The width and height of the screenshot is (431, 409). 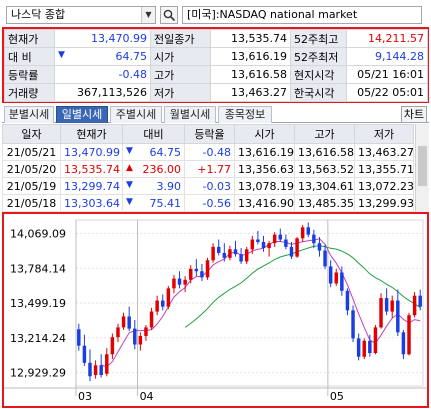 I want to click on quote-value: 13,616.19, so click(x=250, y=56).